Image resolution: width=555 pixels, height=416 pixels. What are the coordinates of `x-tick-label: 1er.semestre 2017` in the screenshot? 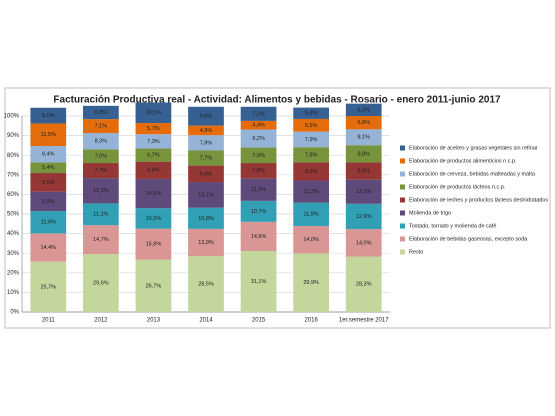 It's located at (364, 321).